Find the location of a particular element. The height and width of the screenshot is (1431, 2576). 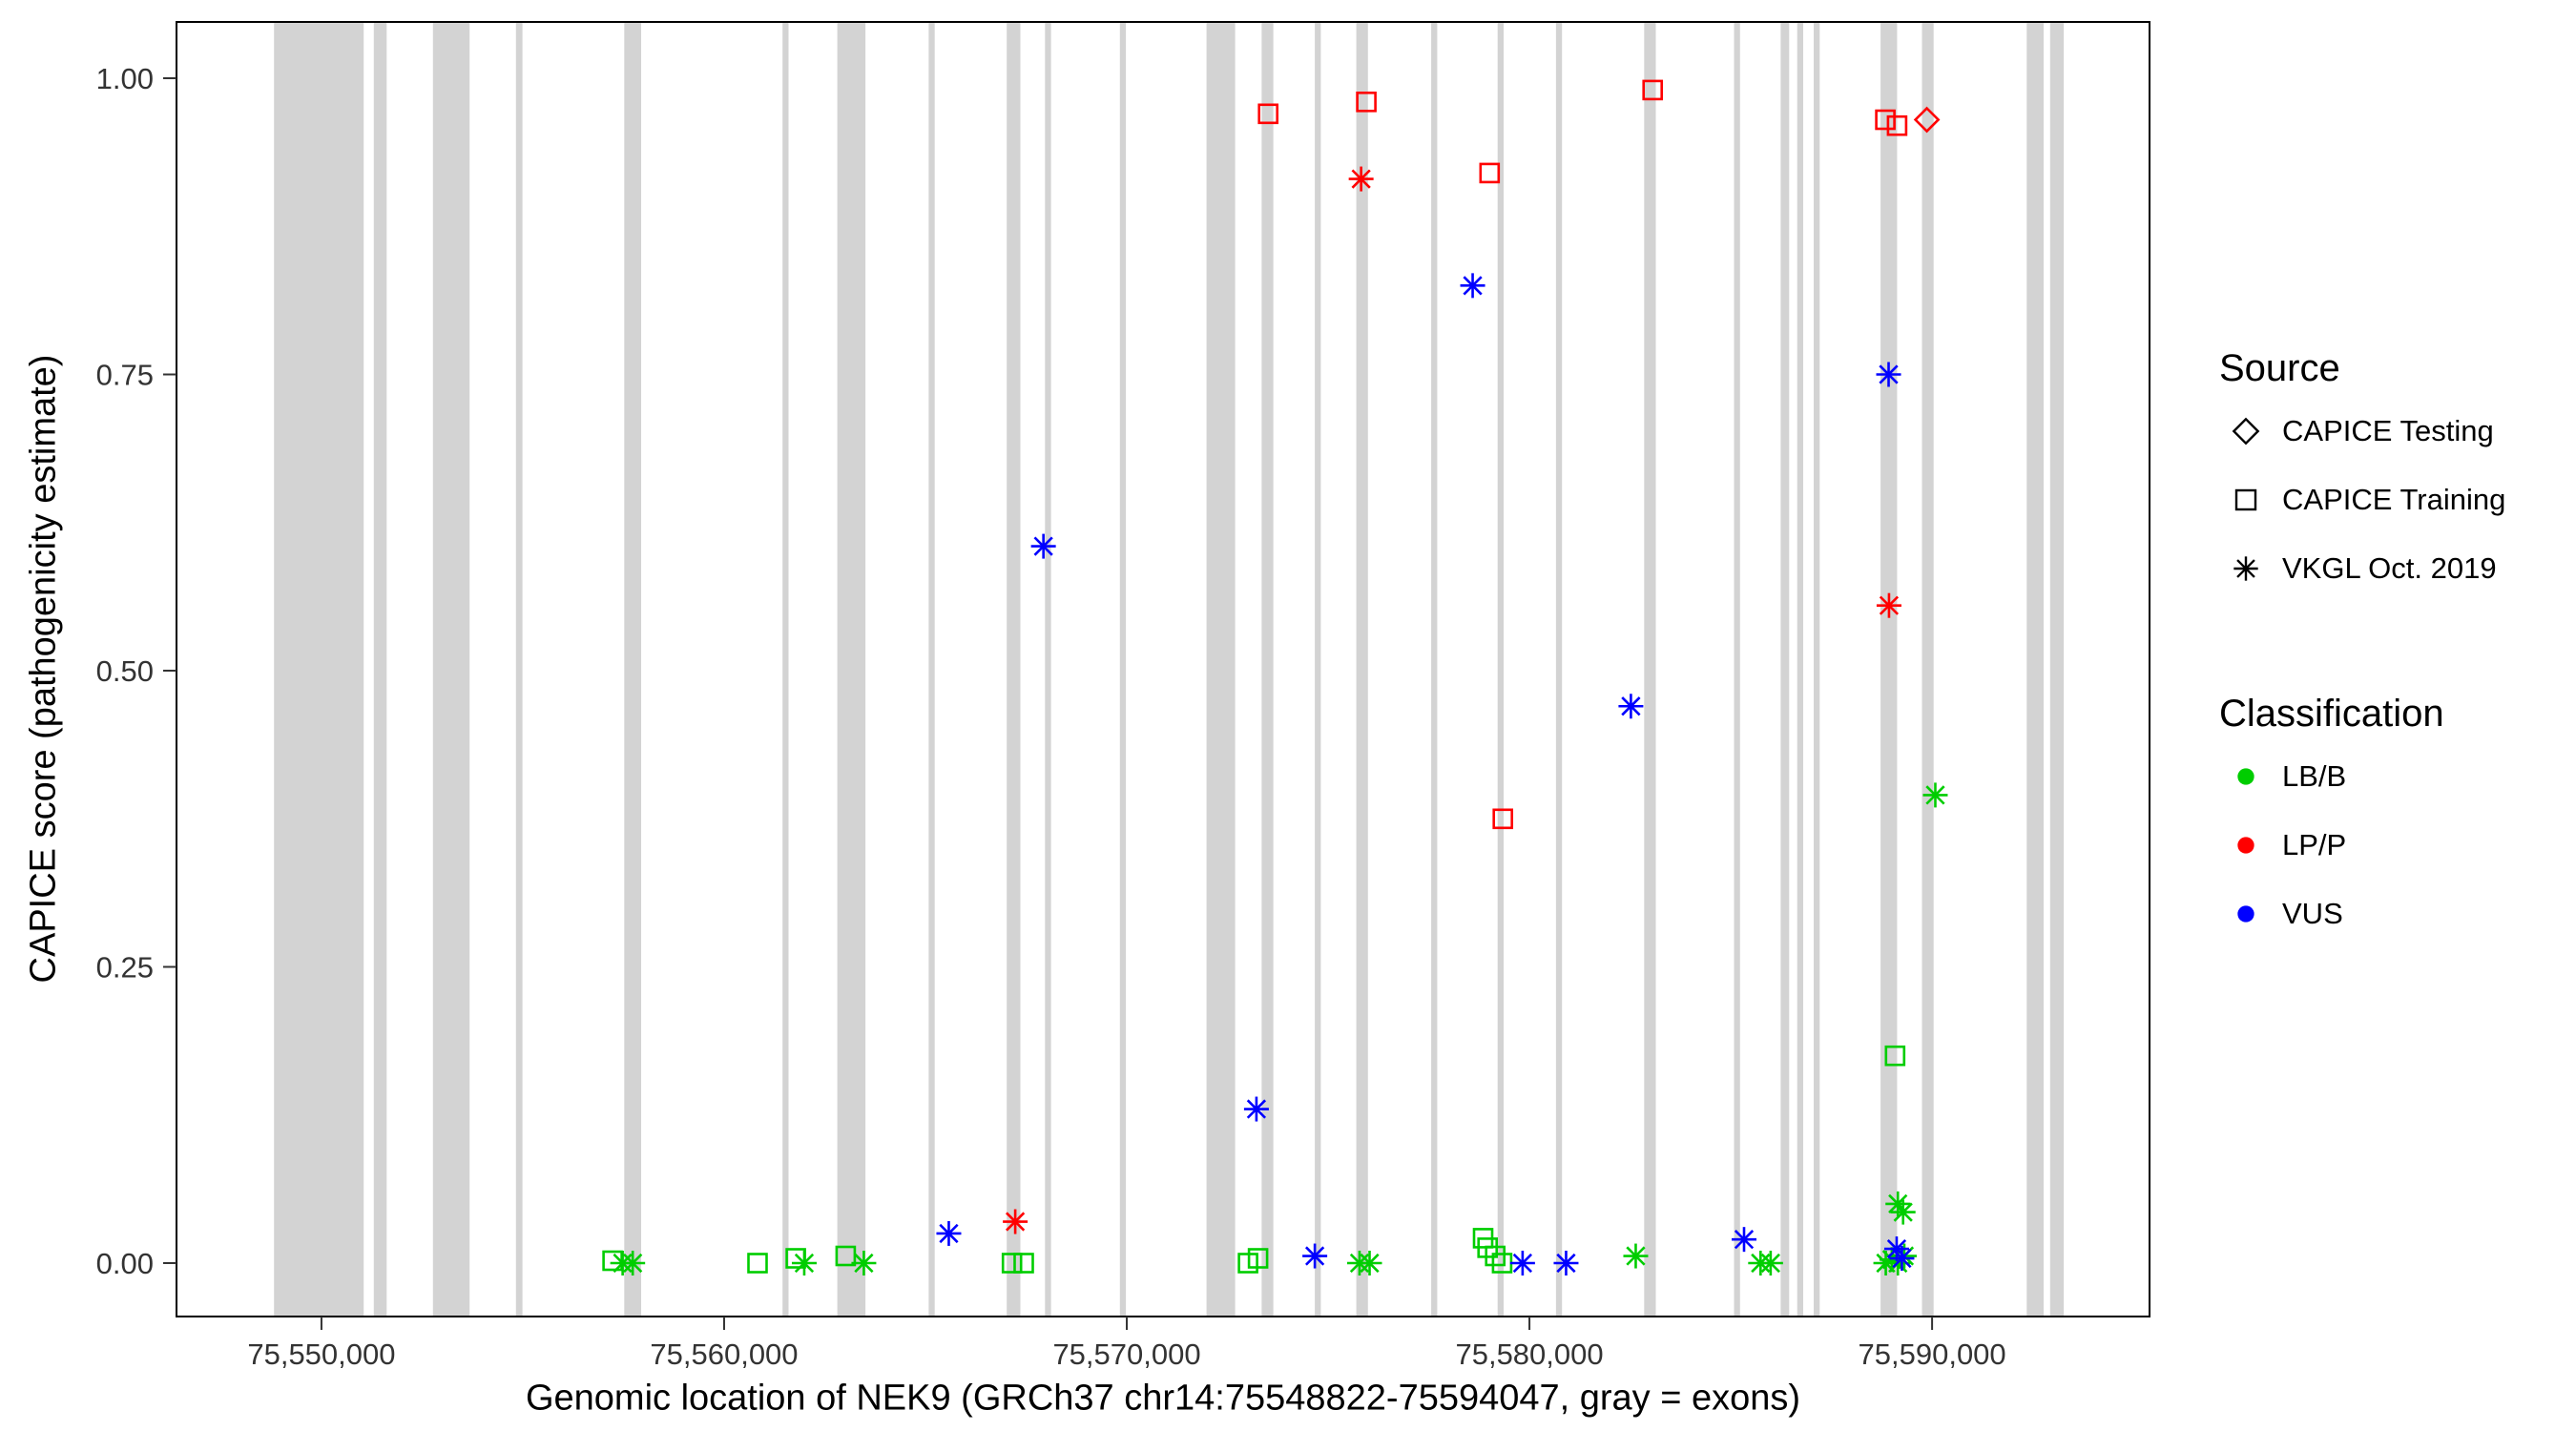

green-dot-icon is located at coordinates (2245, 776).